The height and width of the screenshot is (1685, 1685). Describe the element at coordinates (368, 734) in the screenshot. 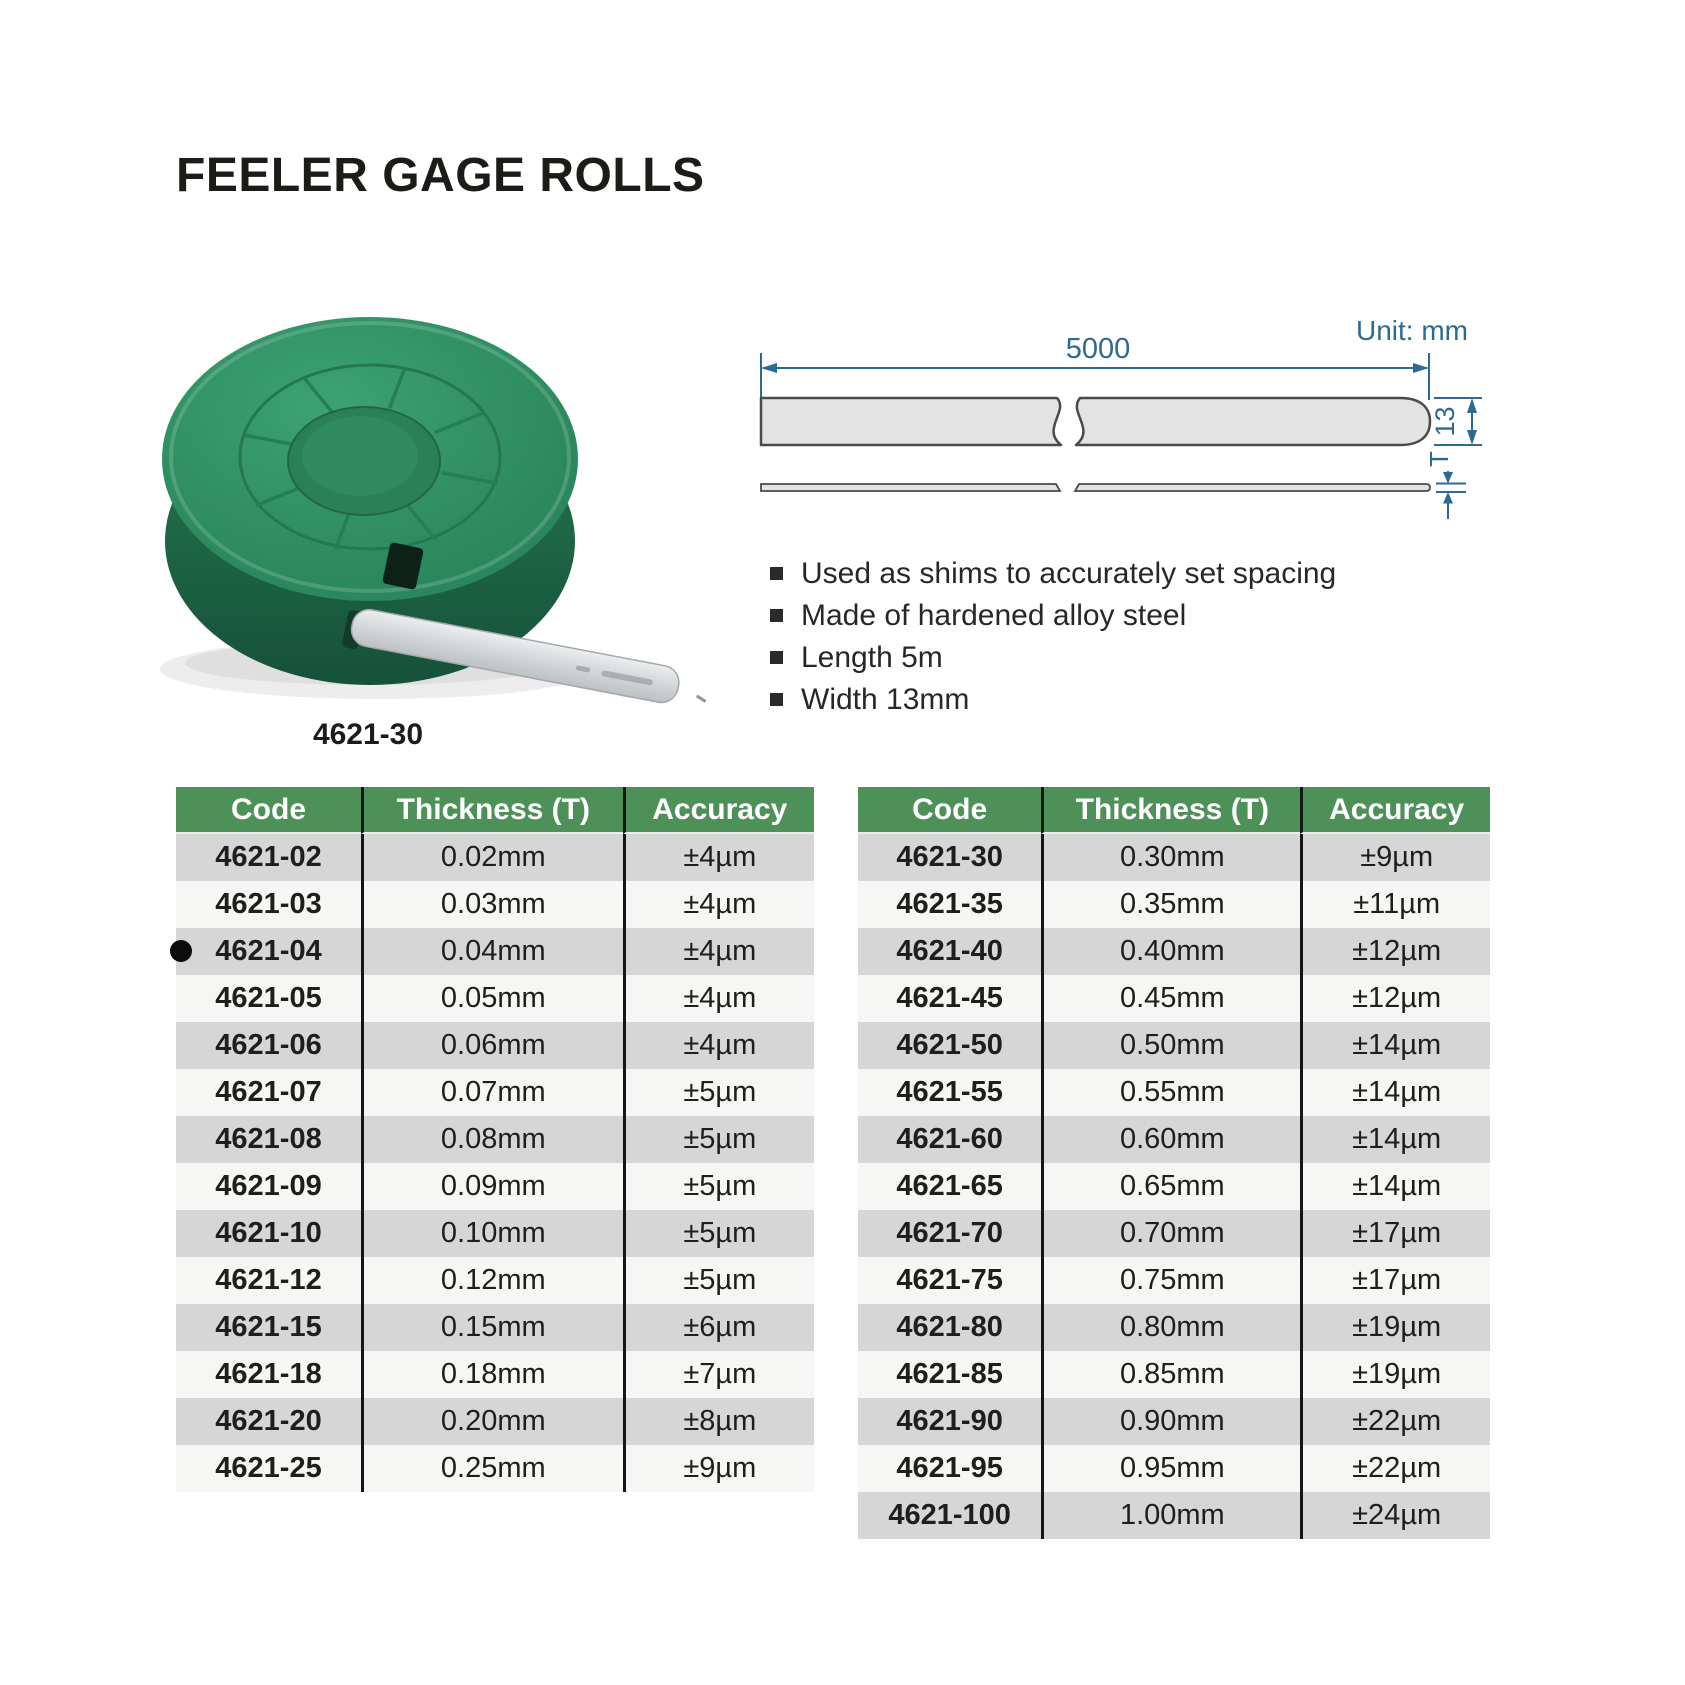

I see `product-caption: 4621-30` at that location.